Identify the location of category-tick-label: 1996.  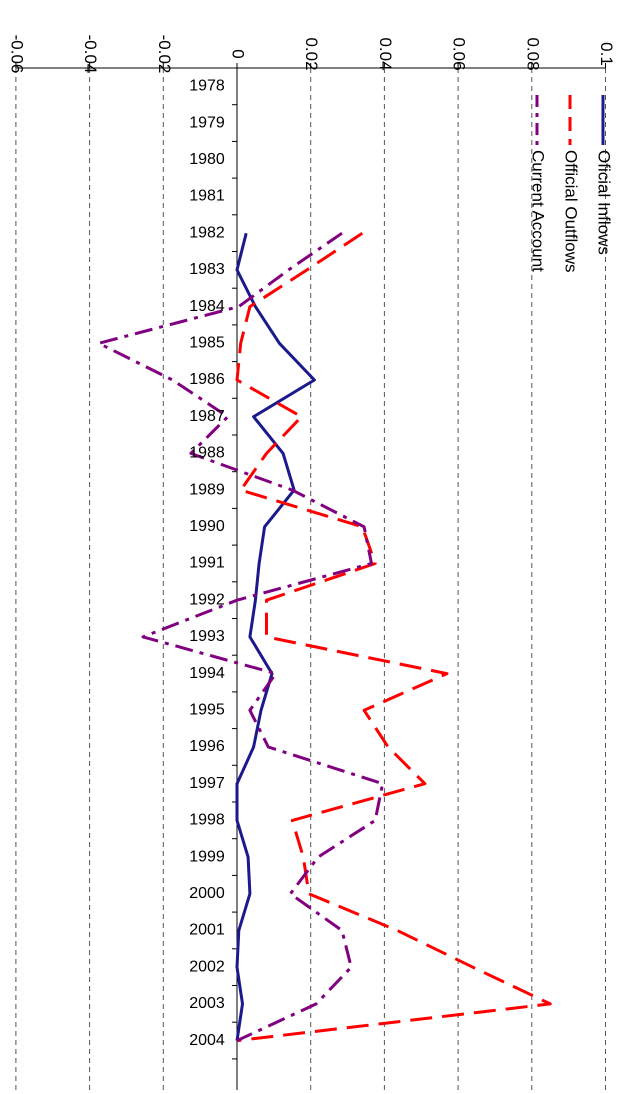
(207, 746).